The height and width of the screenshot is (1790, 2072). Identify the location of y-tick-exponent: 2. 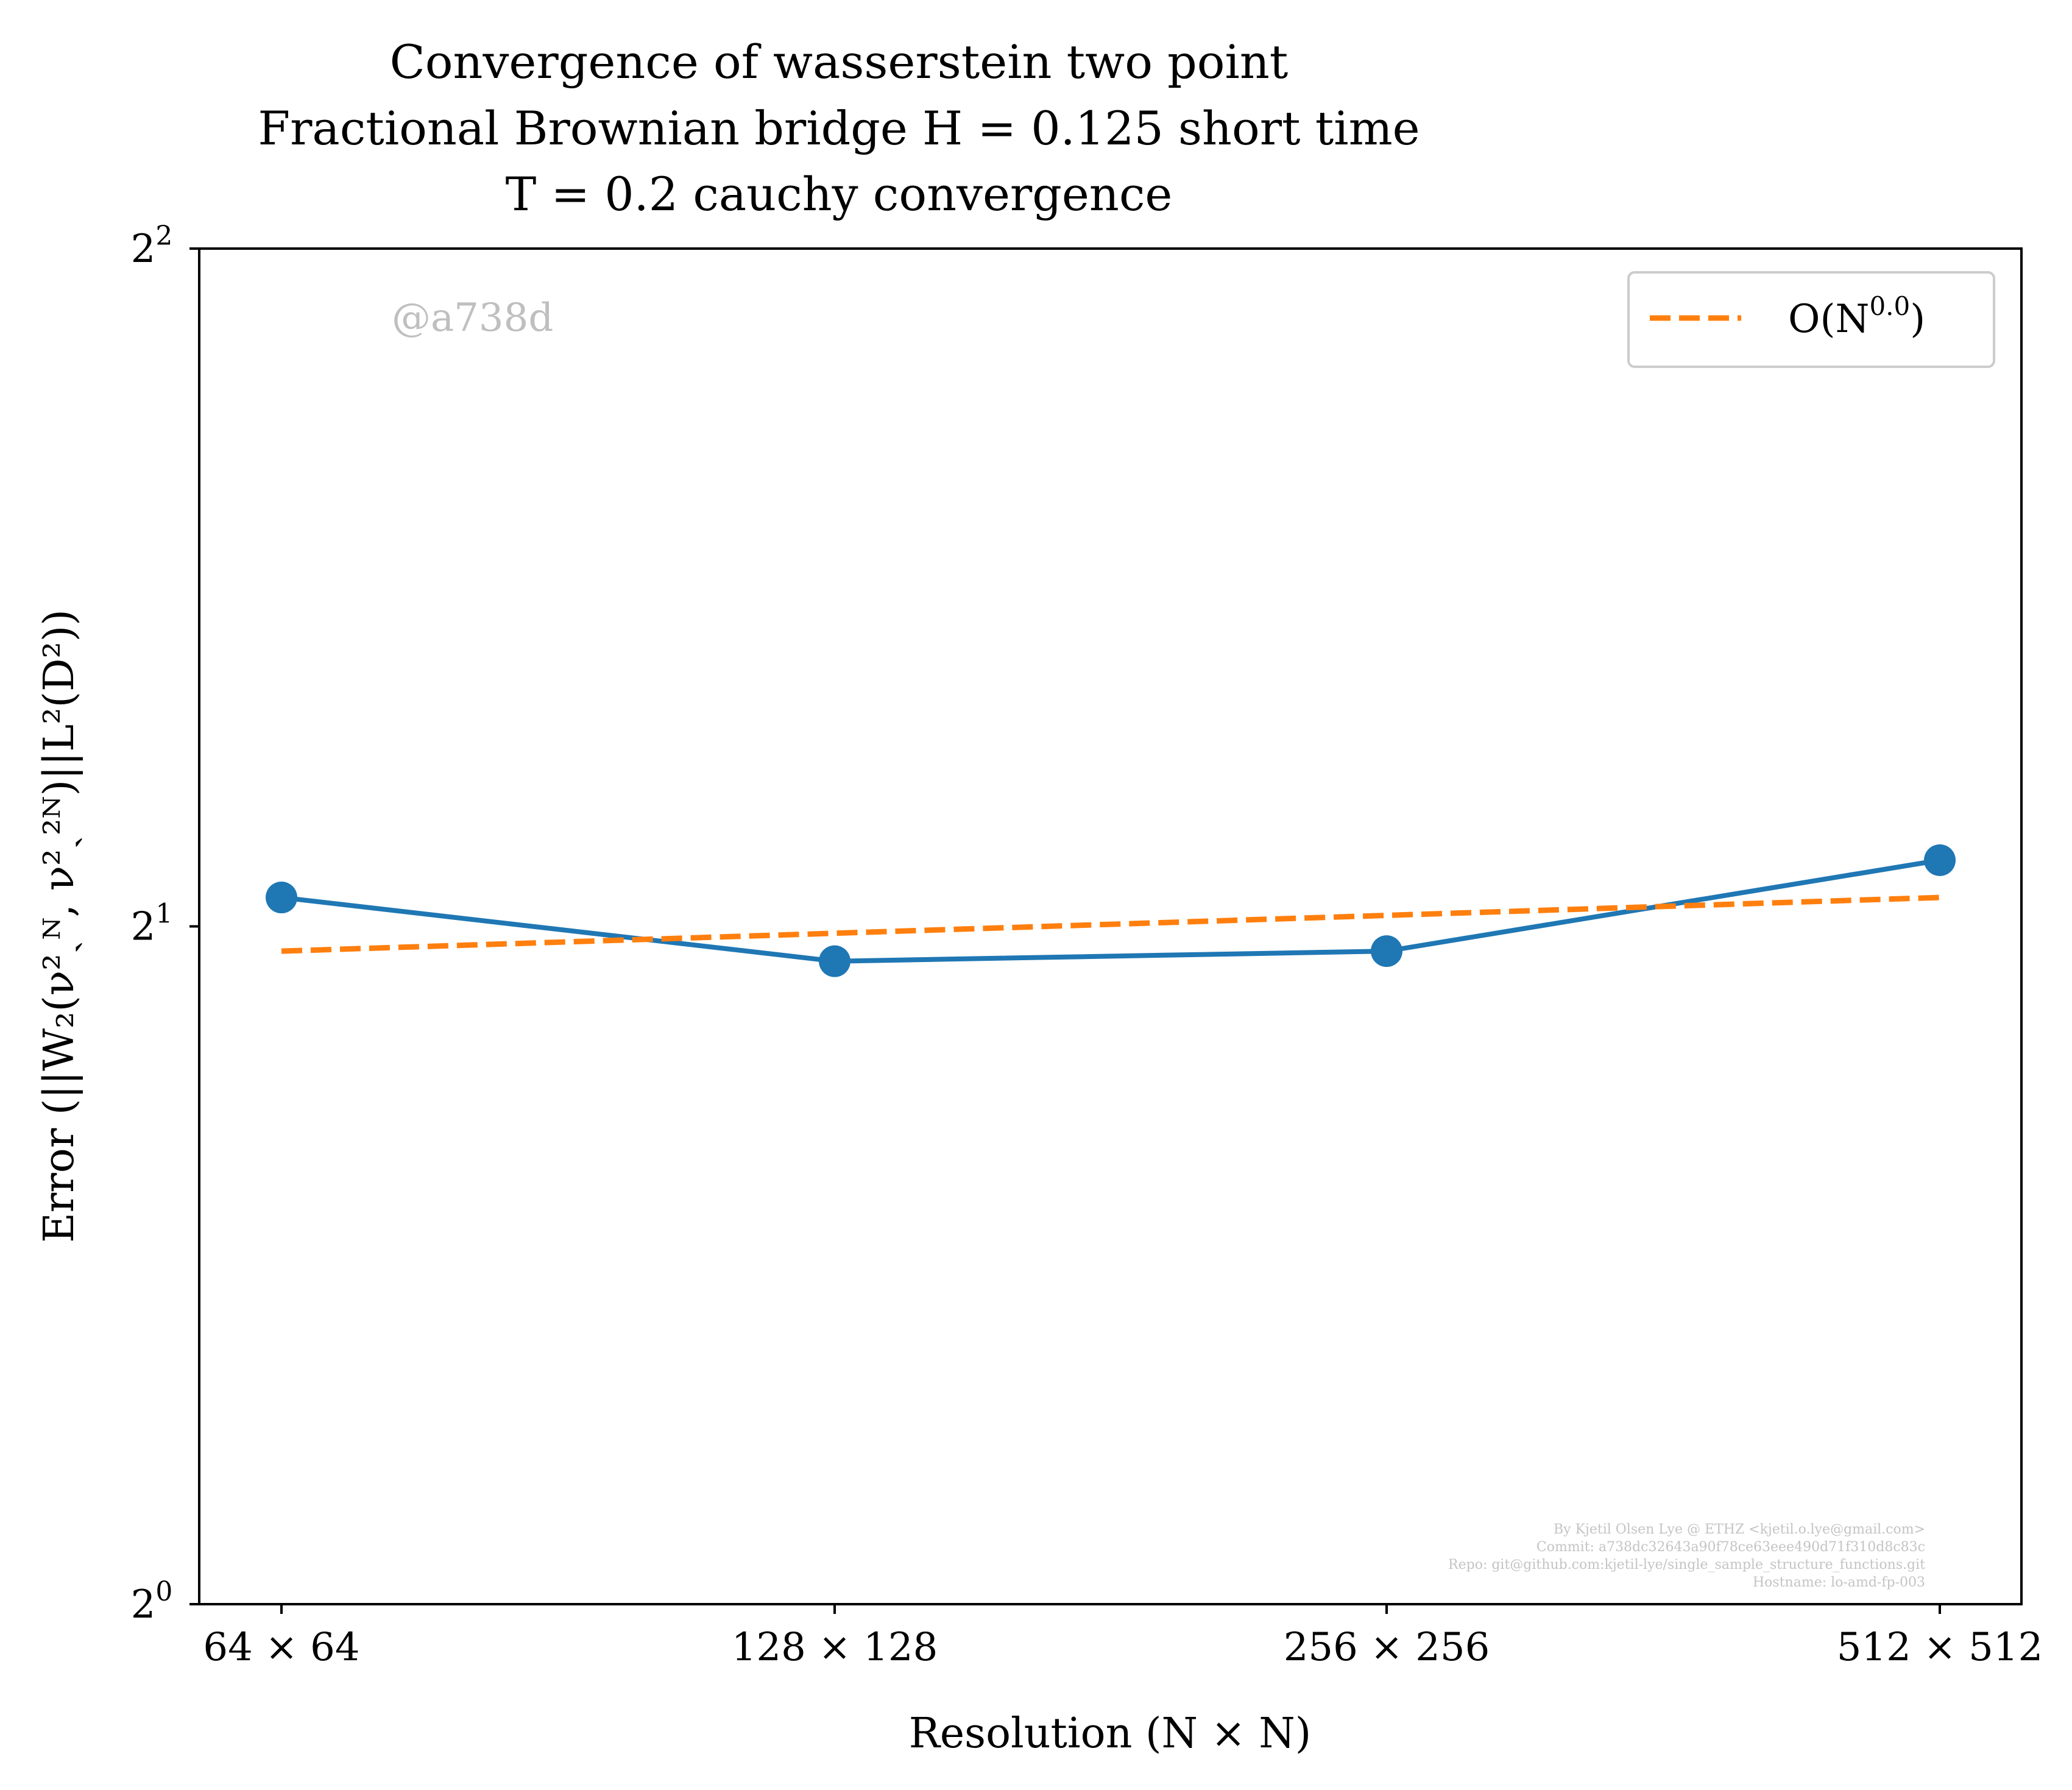
(163, 236).